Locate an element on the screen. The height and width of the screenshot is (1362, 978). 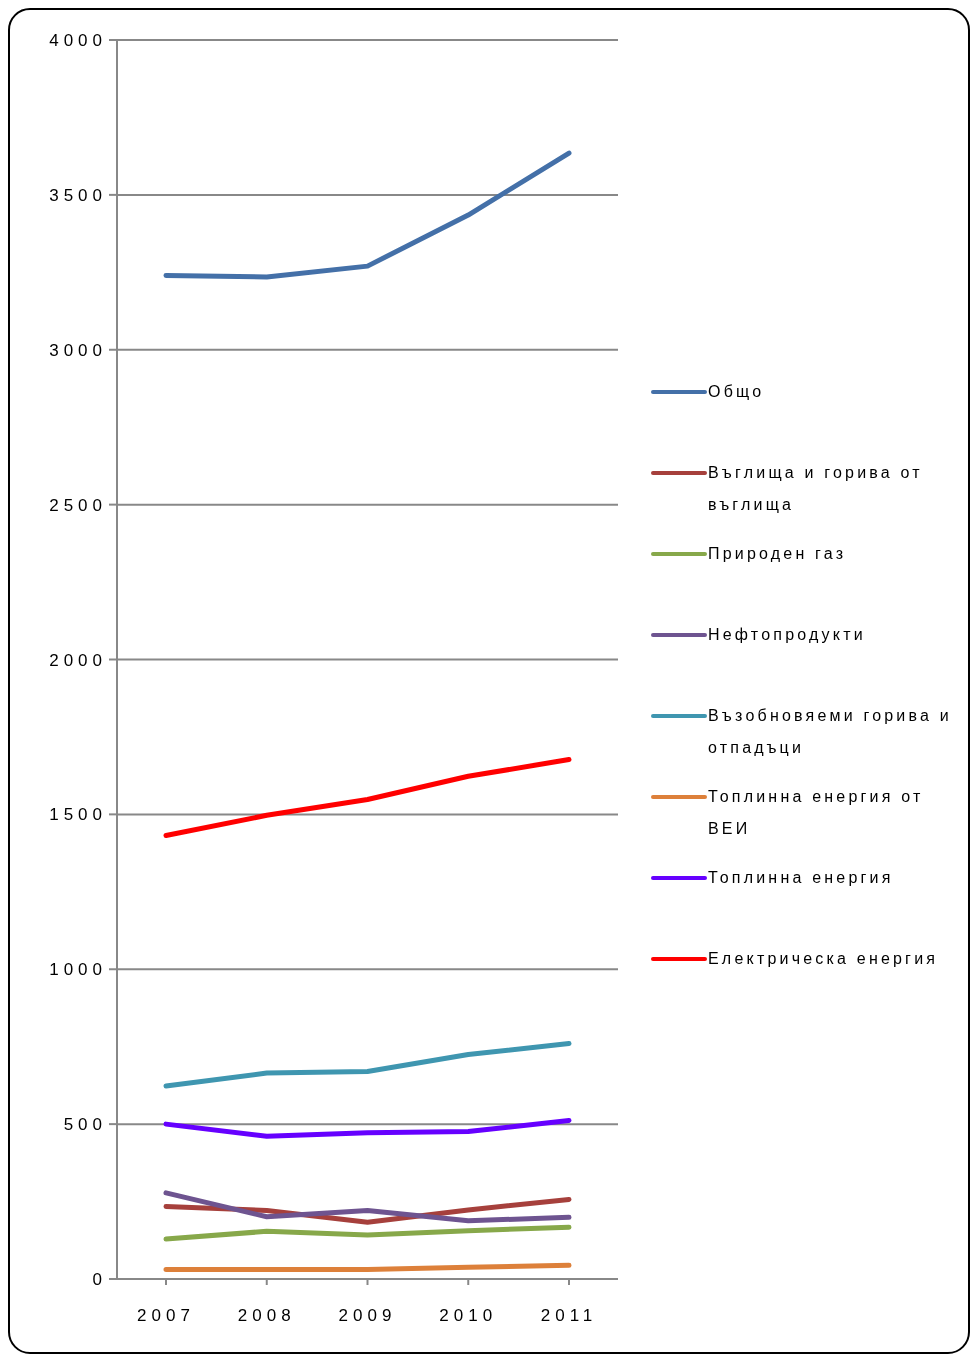
legend-label: Възобновяеми горива и отпадъци is located at coordinates (830, 732).